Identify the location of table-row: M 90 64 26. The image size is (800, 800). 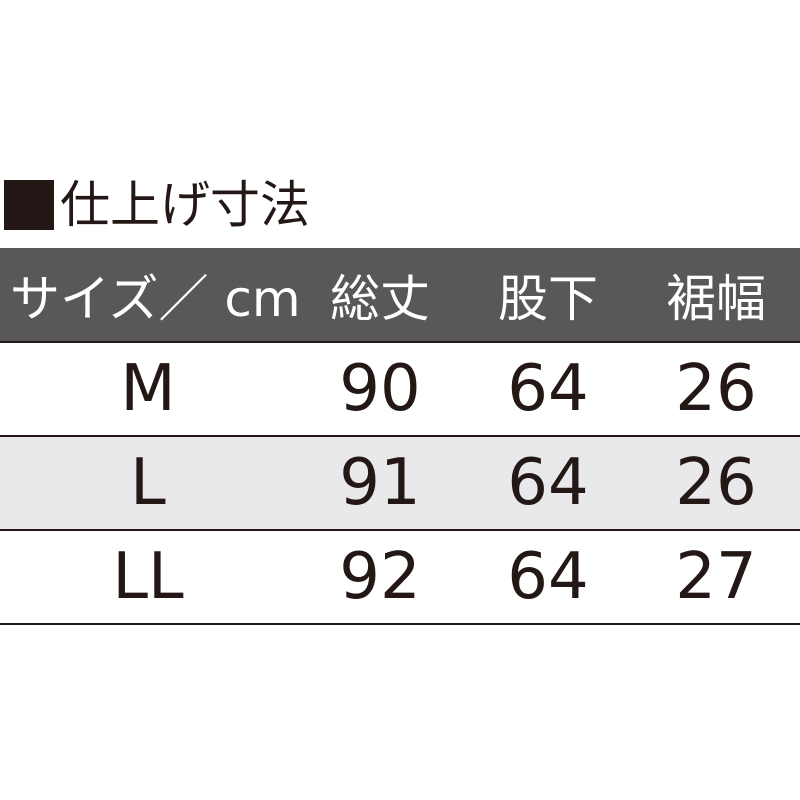
(400, 390).